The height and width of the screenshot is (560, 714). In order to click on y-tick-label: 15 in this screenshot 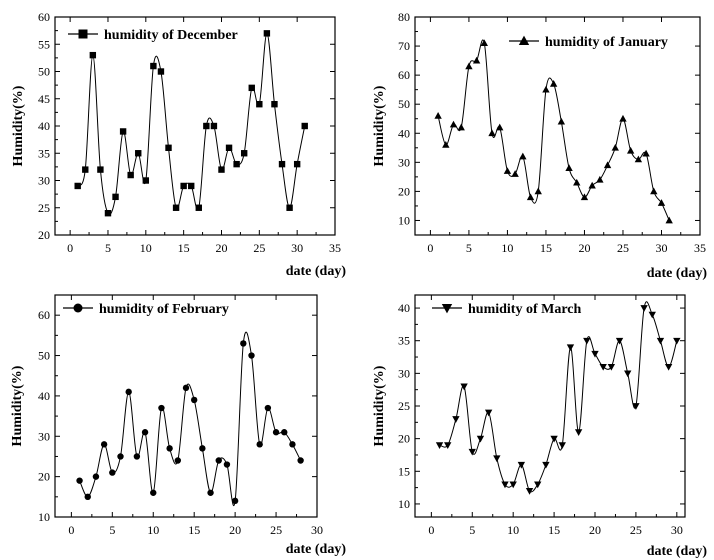, I will do `click(404, 471)`.